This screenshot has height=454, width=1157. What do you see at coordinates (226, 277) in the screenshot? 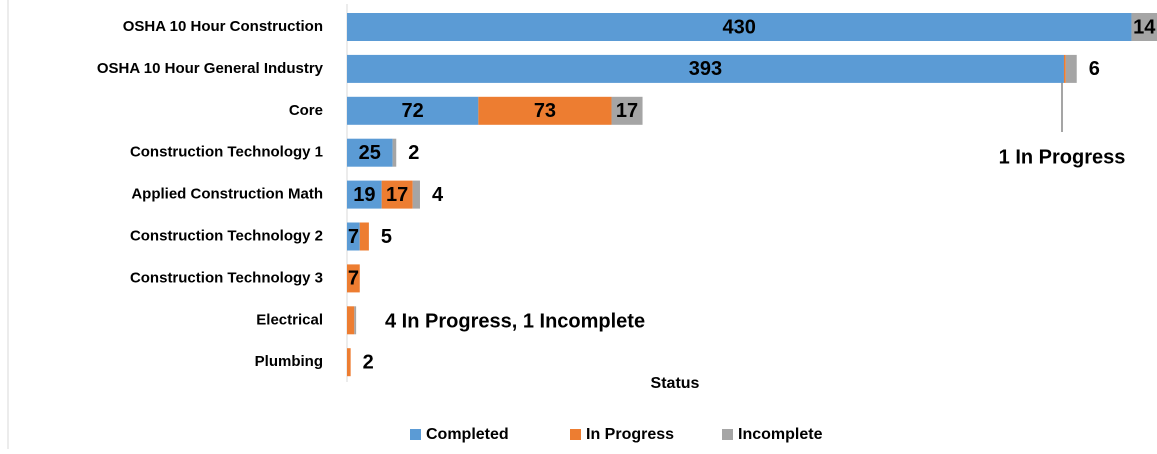
I see `y-tick-label: Construction Technology 3` at bounding box center [226, 277].